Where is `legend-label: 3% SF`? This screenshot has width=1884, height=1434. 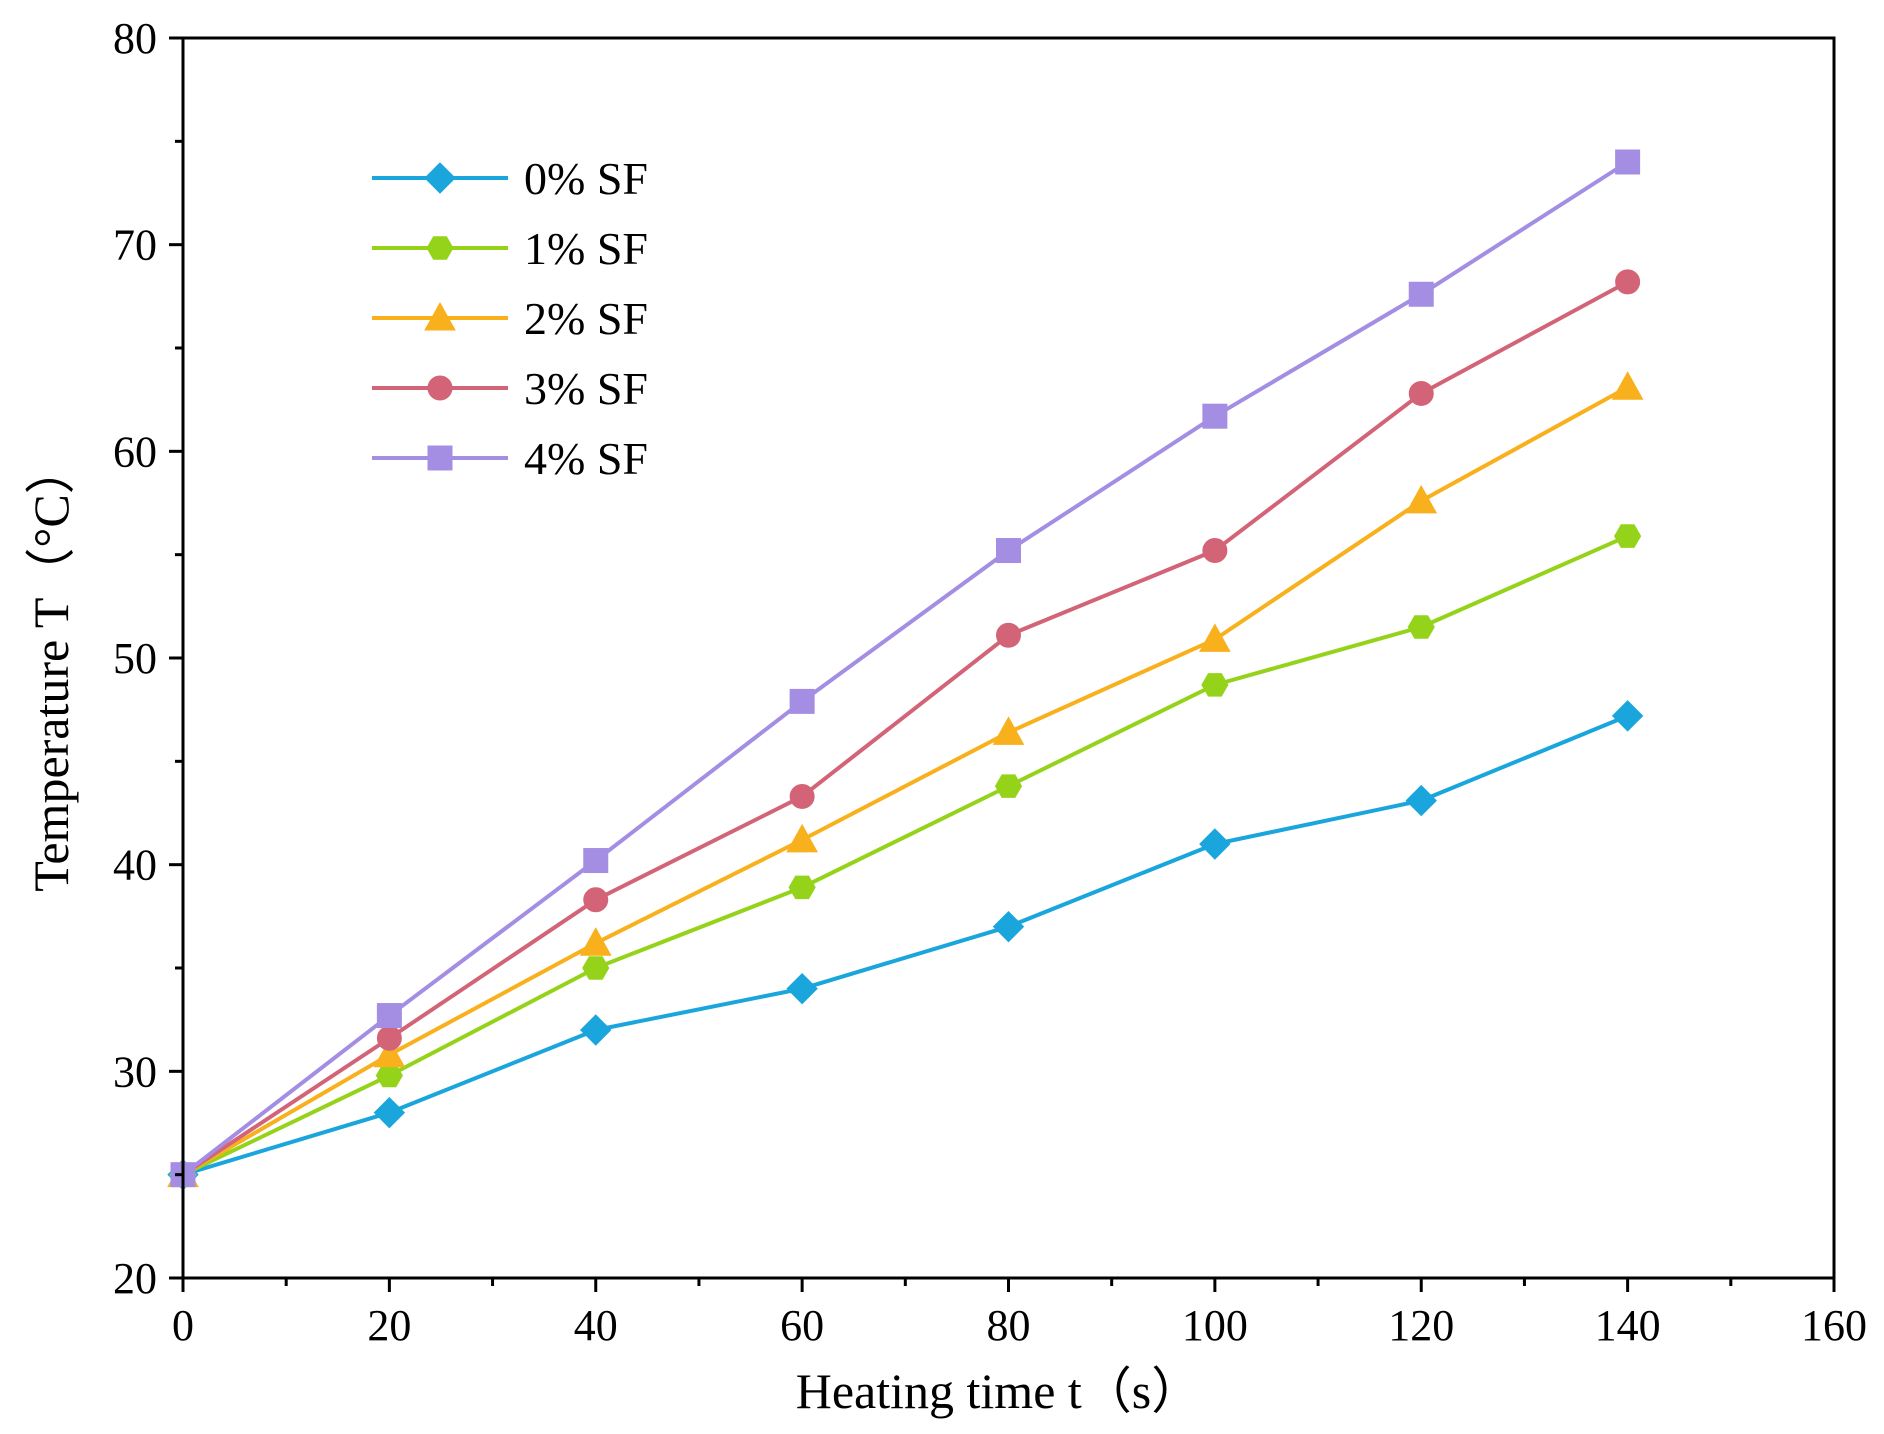
legend-label: 3% SF is located at coordinates (586, 388).